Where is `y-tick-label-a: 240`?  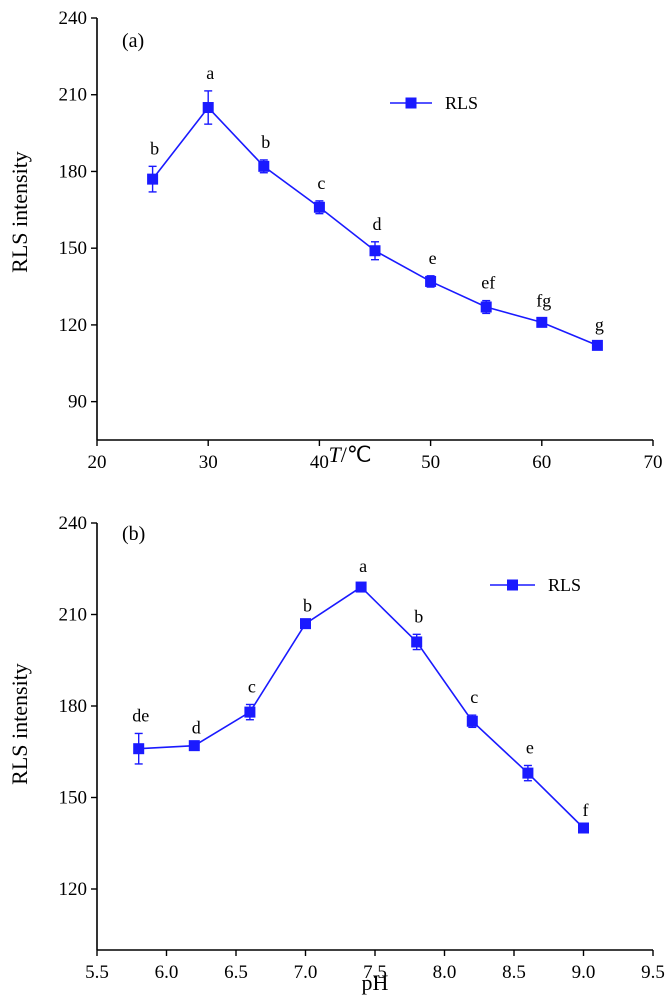
y-tick-label-a: 240 is located at coordinates (73, 18).